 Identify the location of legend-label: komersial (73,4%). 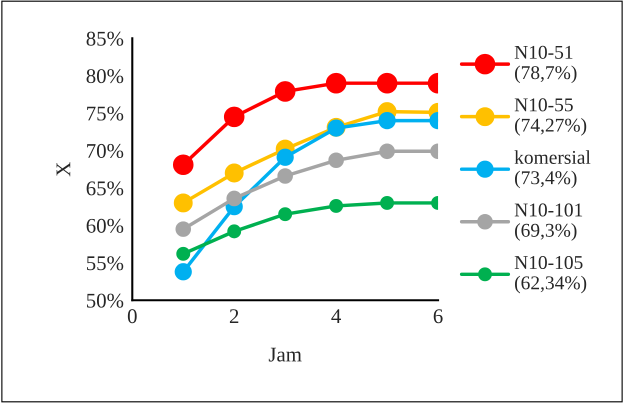
(552, 169).